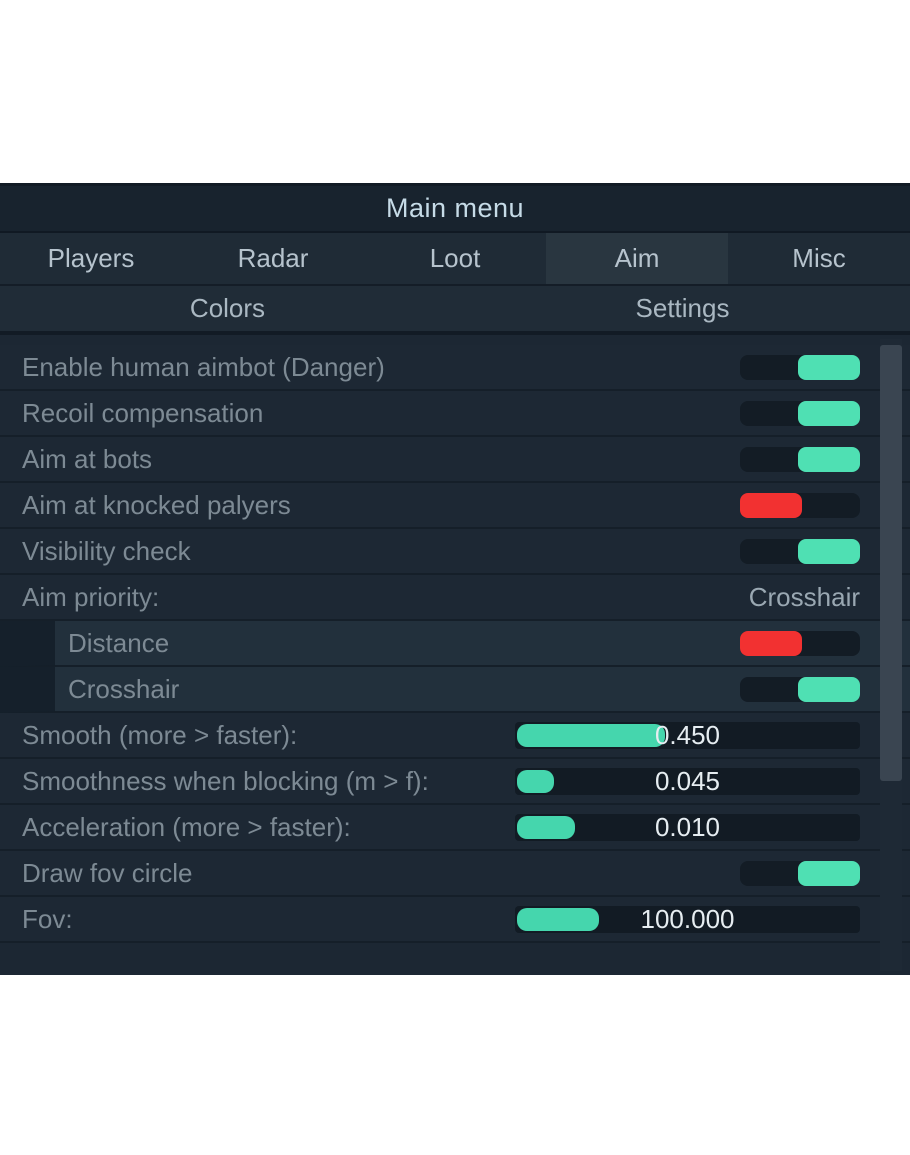 The width and height of the screenshot is (910, 1155). Describe the element at coordinates (455, 598) in the screenshot. I see `row-aim-priority: Aim priority: Crosshair` at that location.